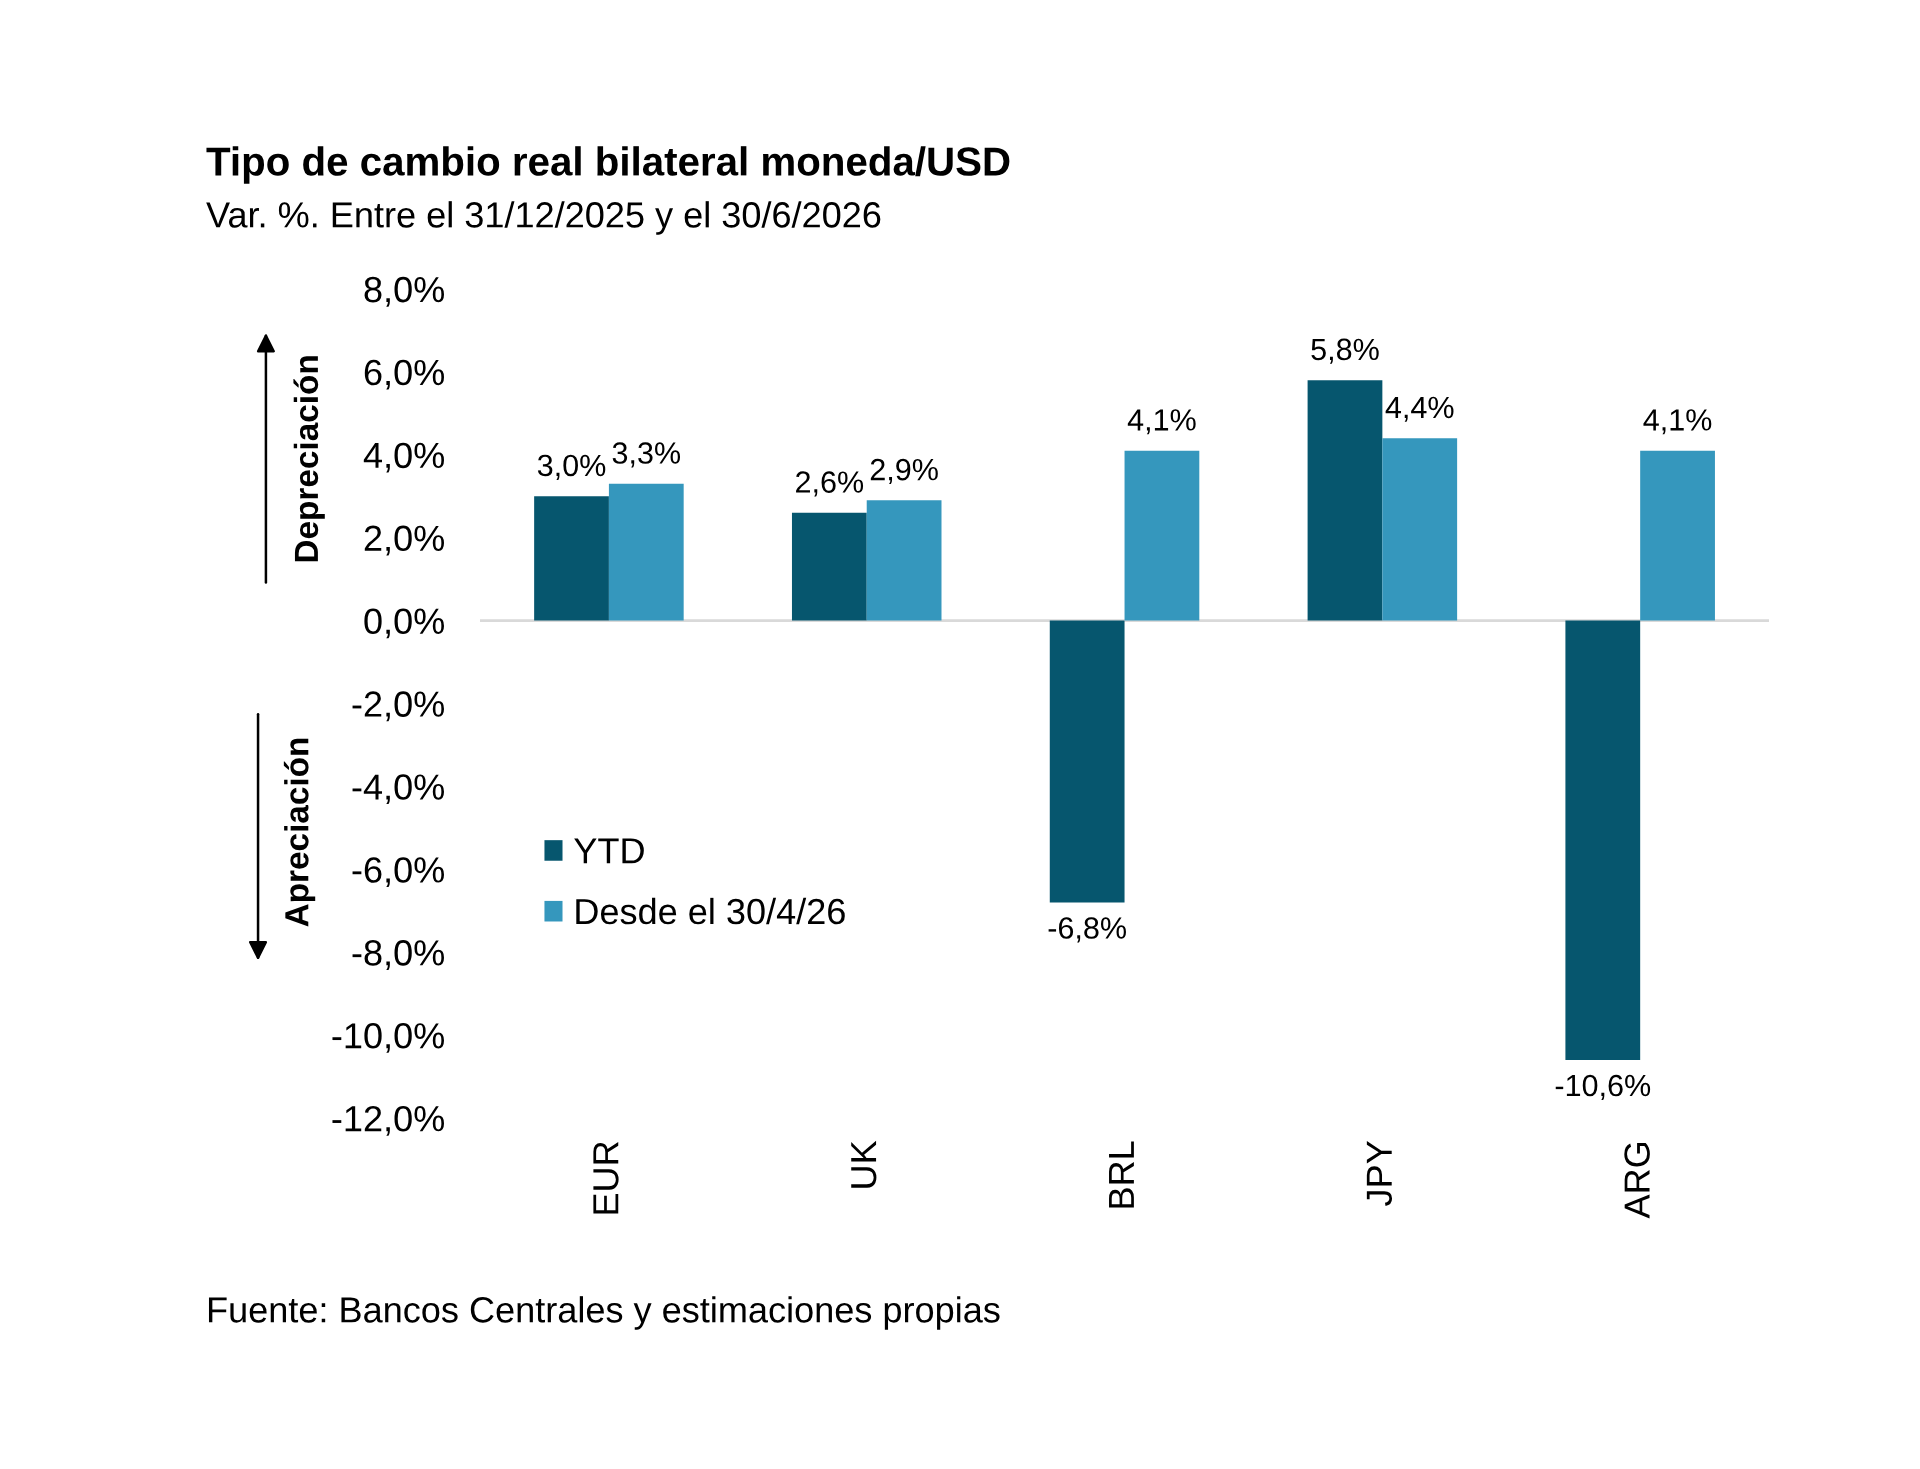 This screenshot has width=1920, height=1469. Describe the element at coordinates (710, 911) in the screenshot. I see `legend-label: Desde el 30/4/26` at that location.